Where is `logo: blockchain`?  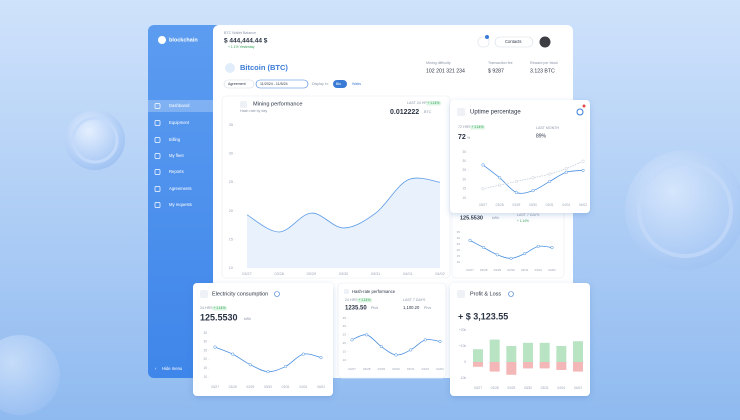 logo: blockchain is located at coordinates (183, 40).